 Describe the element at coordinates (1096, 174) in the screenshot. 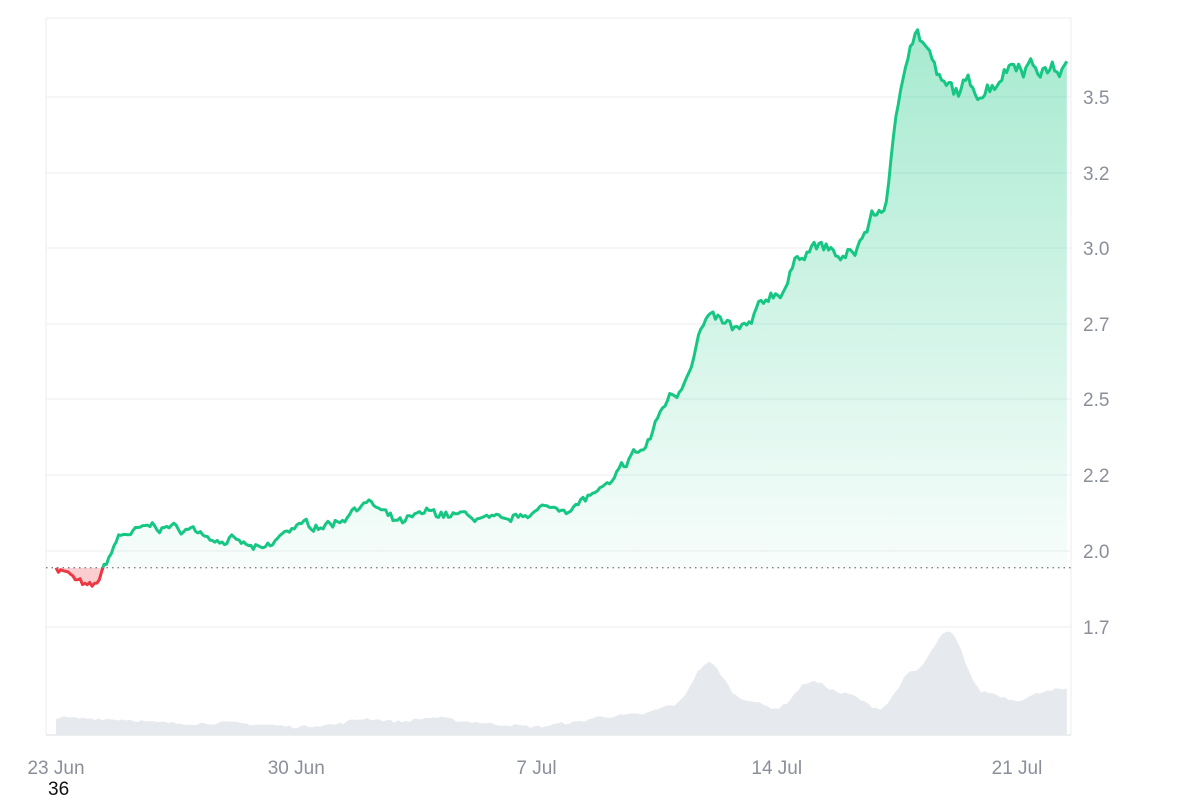

I see `y-tick-label: 3.2` at that location.